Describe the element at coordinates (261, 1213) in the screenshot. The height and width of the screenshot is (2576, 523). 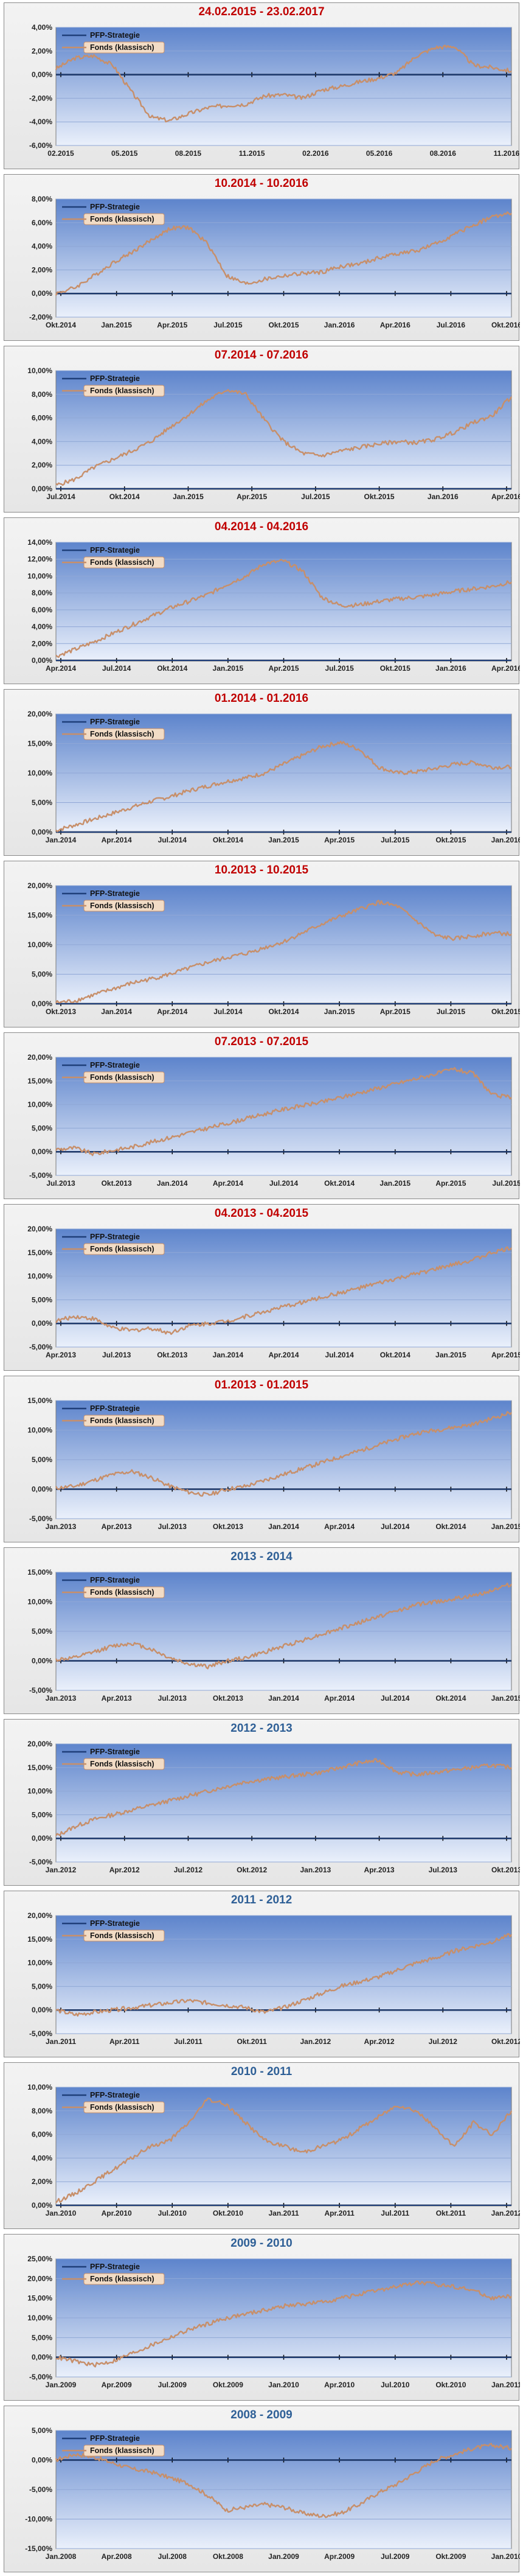
I see `chart-title: 04.2013 - 04.2015` at that location.